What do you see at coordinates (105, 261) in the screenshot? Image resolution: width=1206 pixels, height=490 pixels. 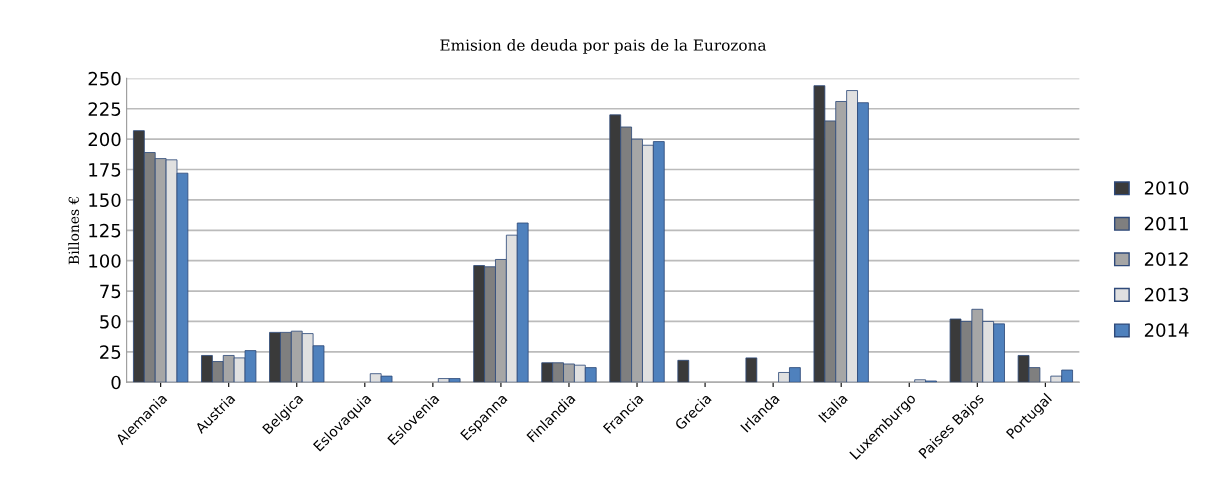 I see `y-tick-label: 100` at bounding box center [105, 261].